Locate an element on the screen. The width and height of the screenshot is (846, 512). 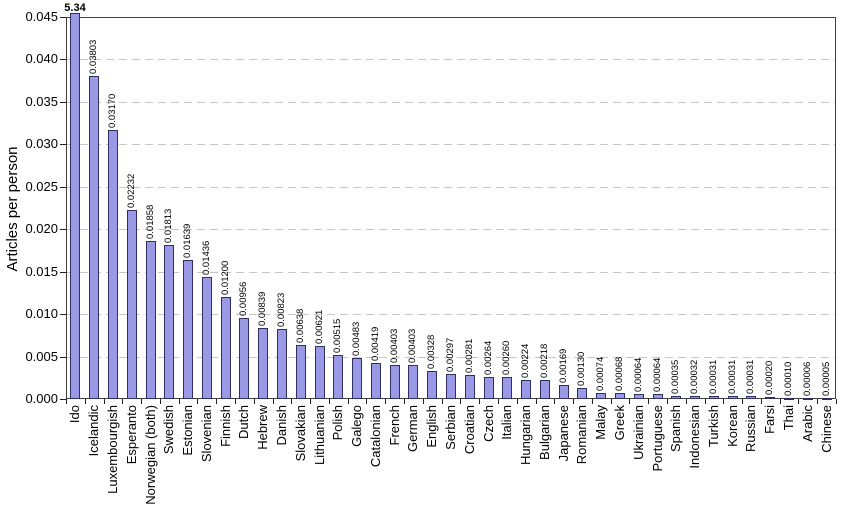
x-category-label: Romanian is located at coordinates (581, 435).